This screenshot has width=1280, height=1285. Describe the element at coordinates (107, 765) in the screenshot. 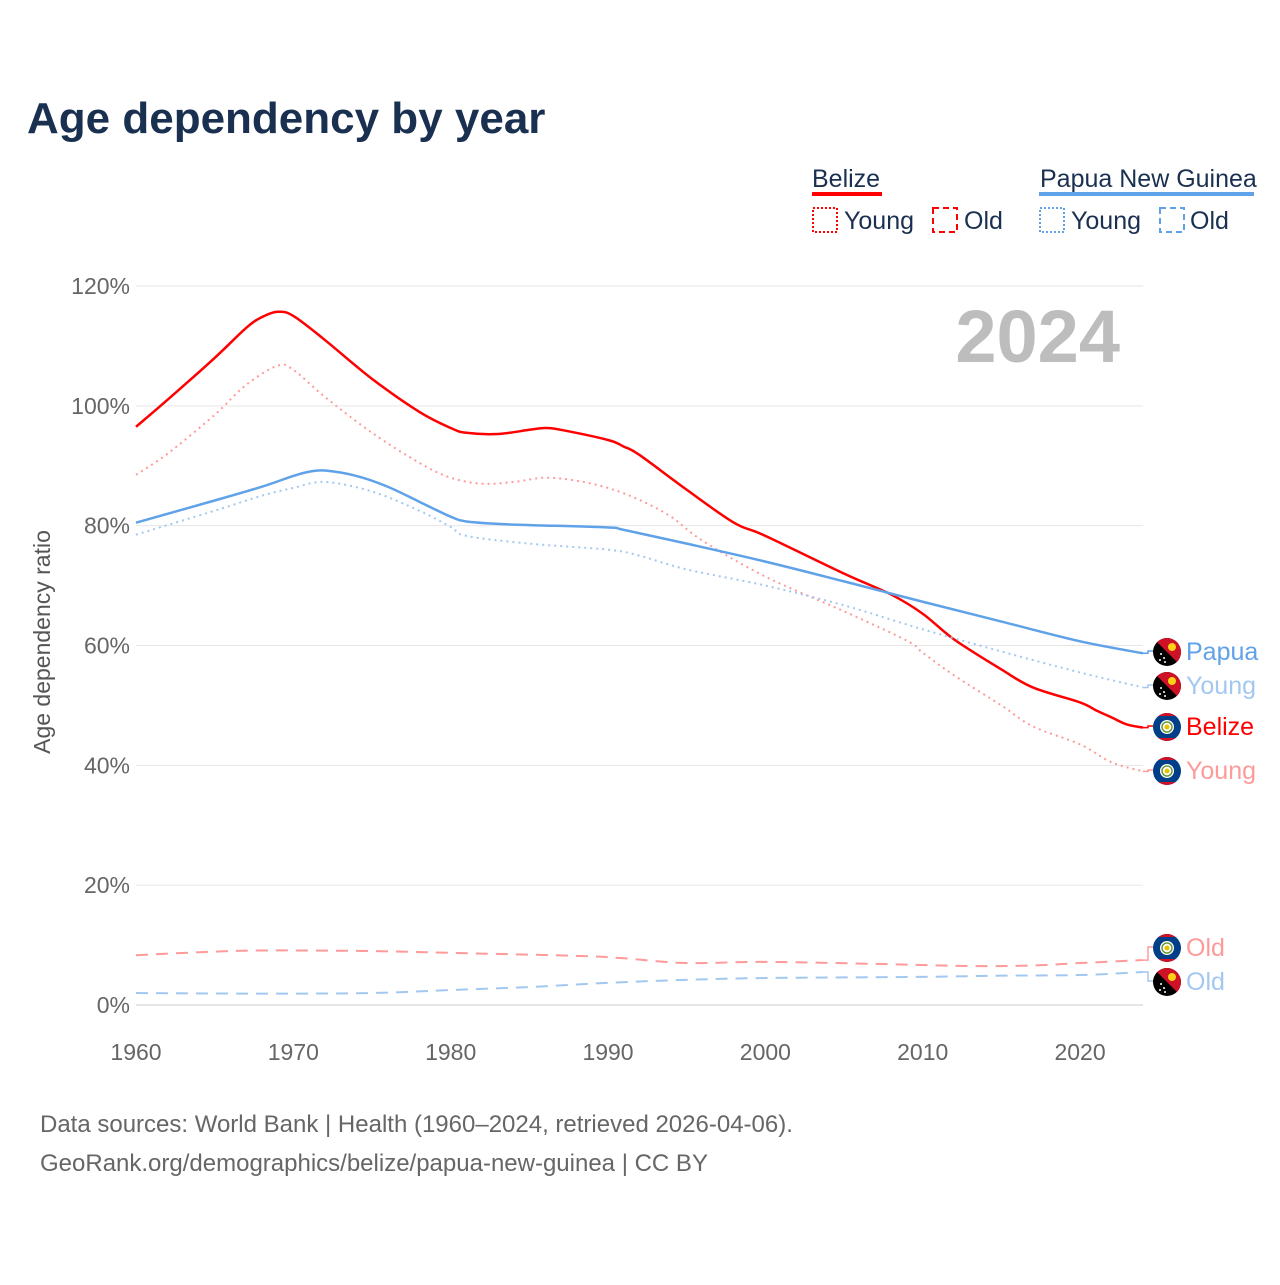

I see `y-tick-label: 40%` at that location.